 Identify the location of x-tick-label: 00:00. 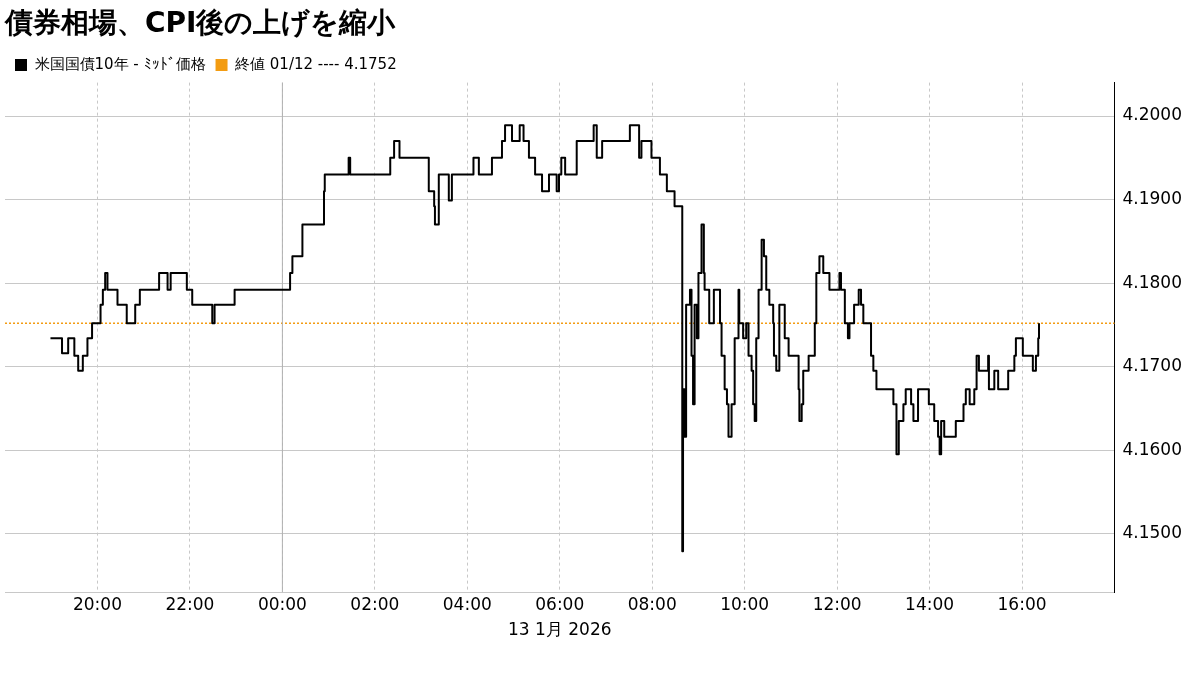
(282, 603).